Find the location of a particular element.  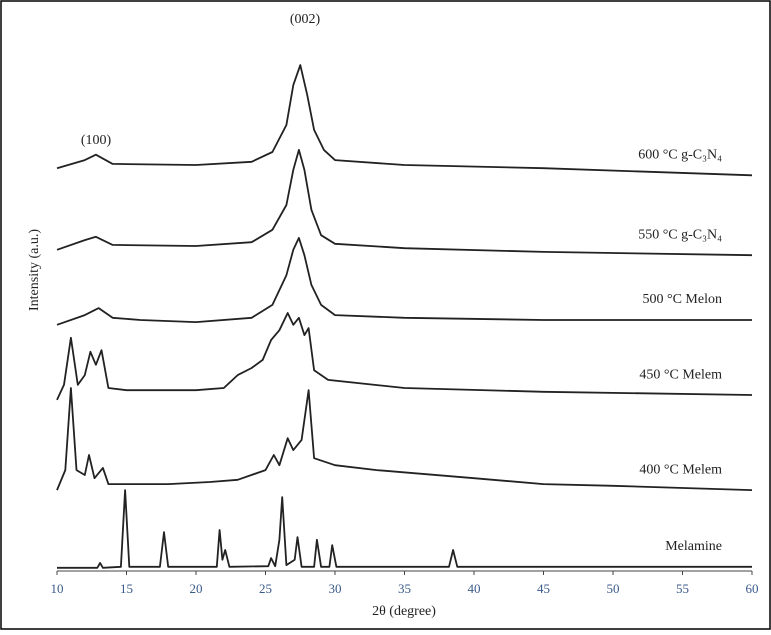

x-tick-label: 60 is located at coordinates (752, 588).